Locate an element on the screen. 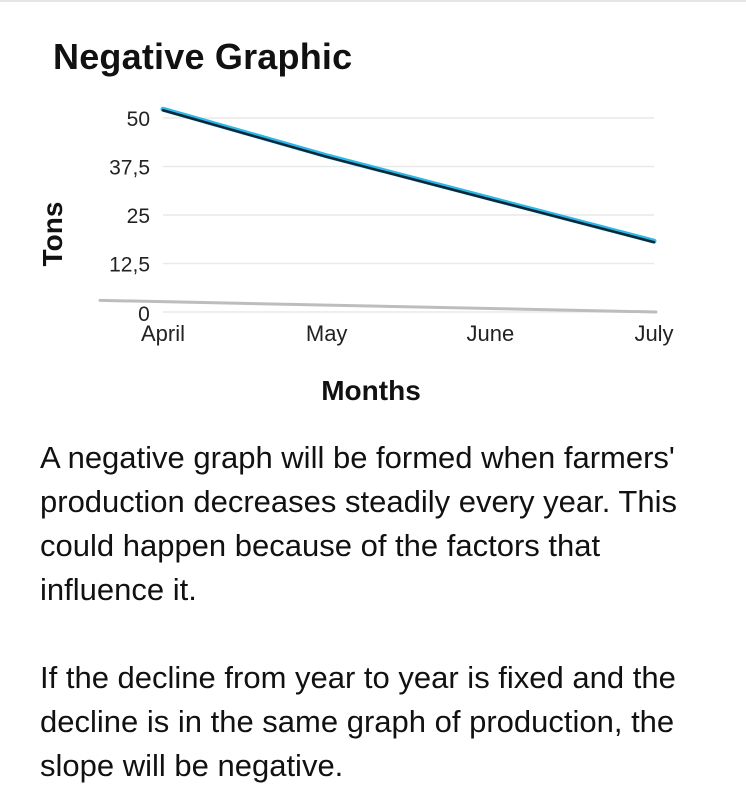  y-tick-label: 25 is located at coordinates (138, 216).